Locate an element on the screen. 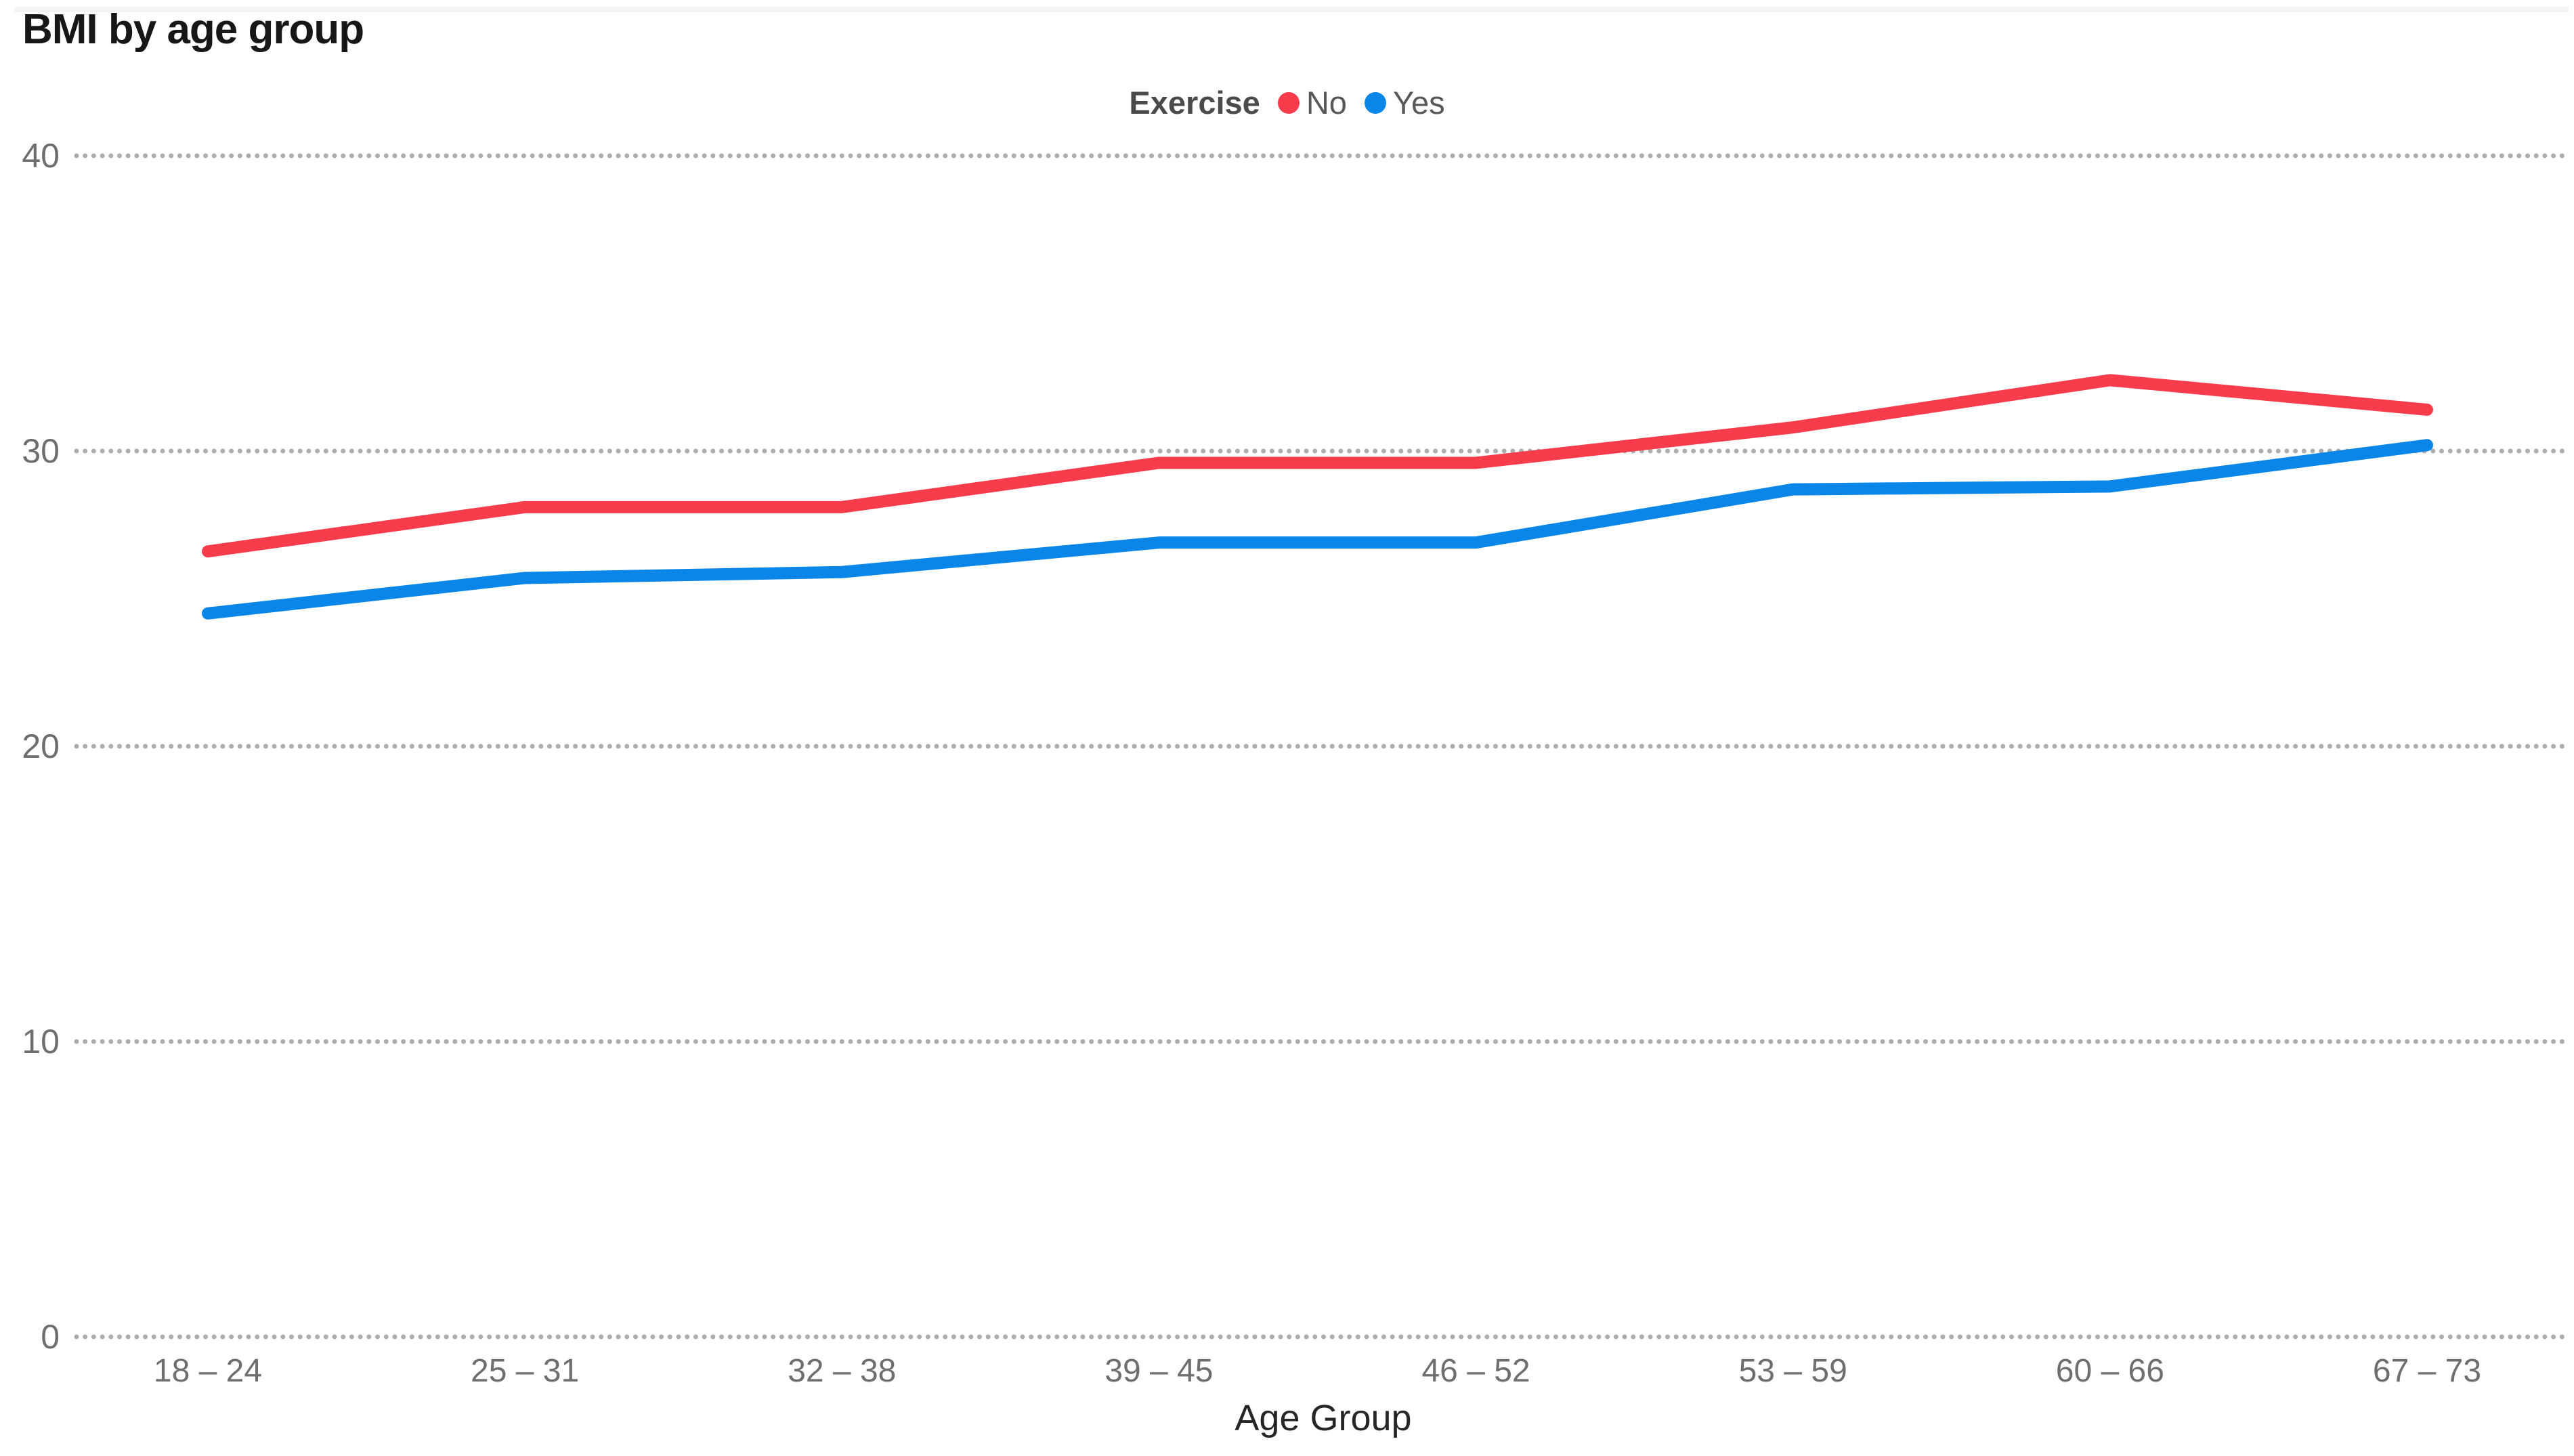 Image resolution: width=2574 pixels, height=1456 pixels. chart-title: BMI by age group is located at coordinates (193, 30).